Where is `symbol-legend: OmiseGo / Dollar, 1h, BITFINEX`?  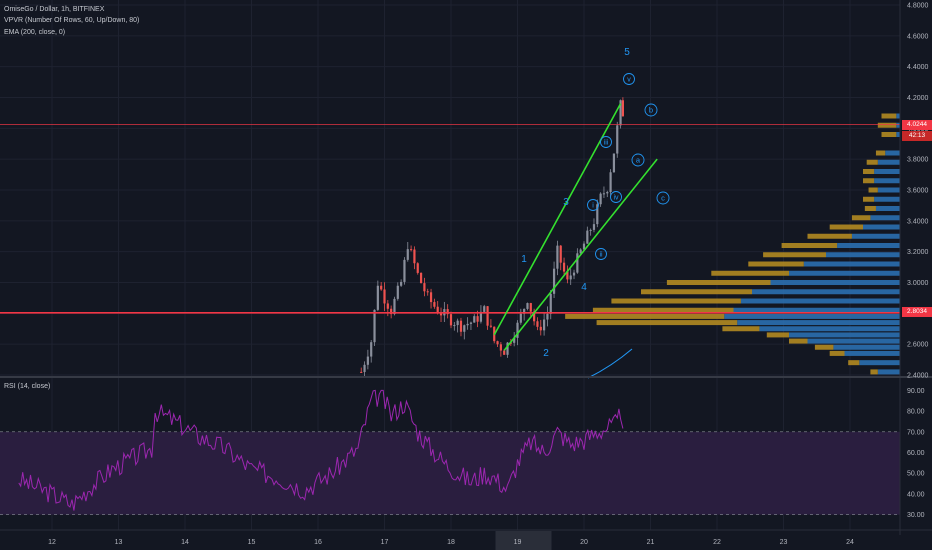
symbol-legend: OmiseGo / Dollar, 1h, BITFINEX is located at coordinates (54, 9).